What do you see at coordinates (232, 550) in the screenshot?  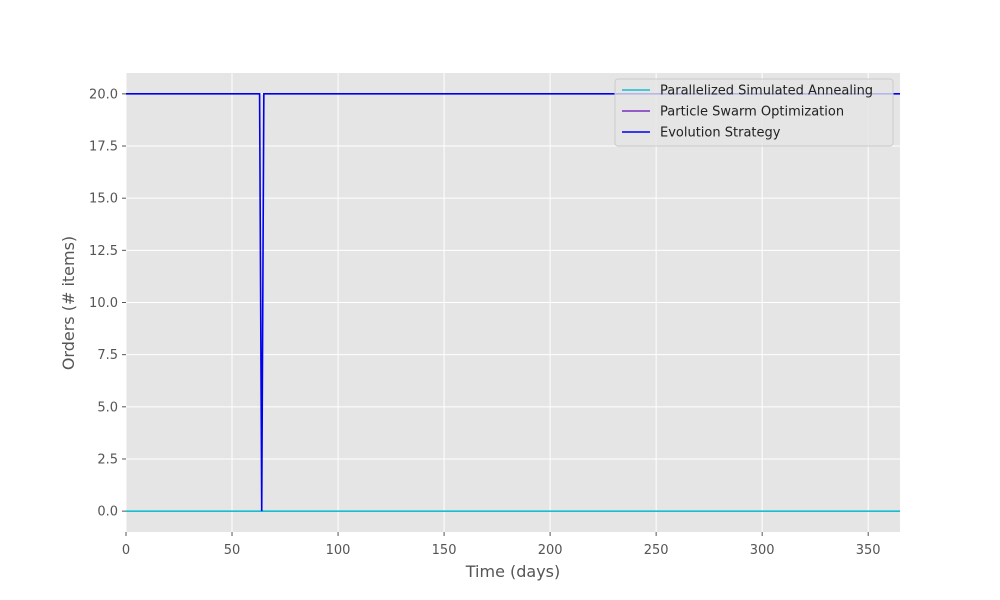 I see `x-tick-label: 50` at bounding box center [232, 550].